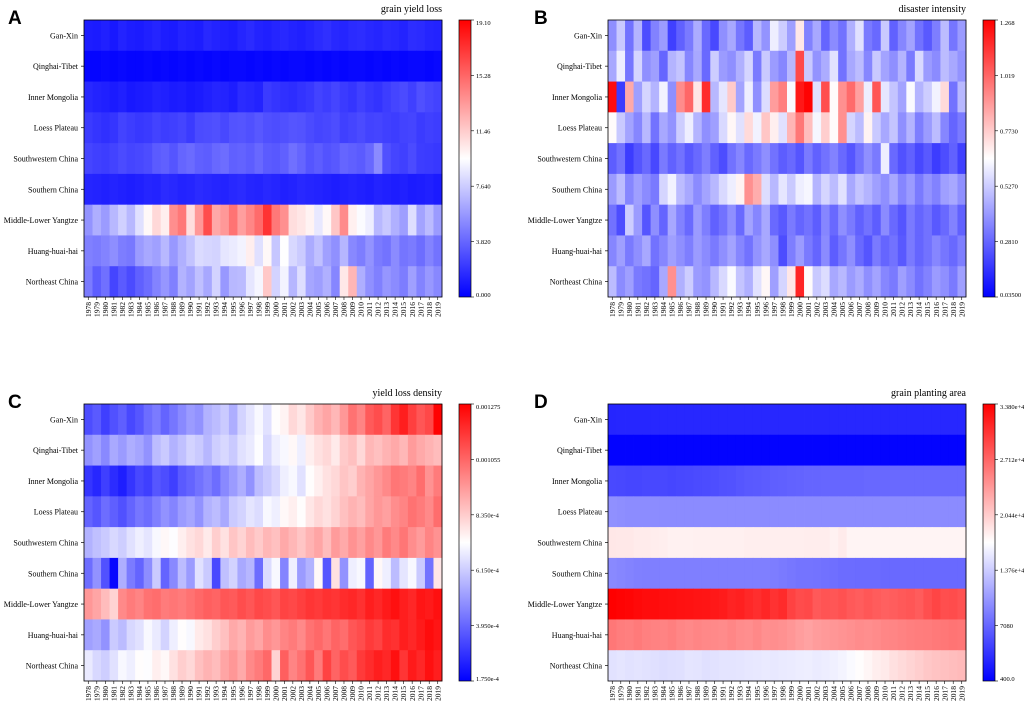  I want to click on colorbar, so click(465, 158).